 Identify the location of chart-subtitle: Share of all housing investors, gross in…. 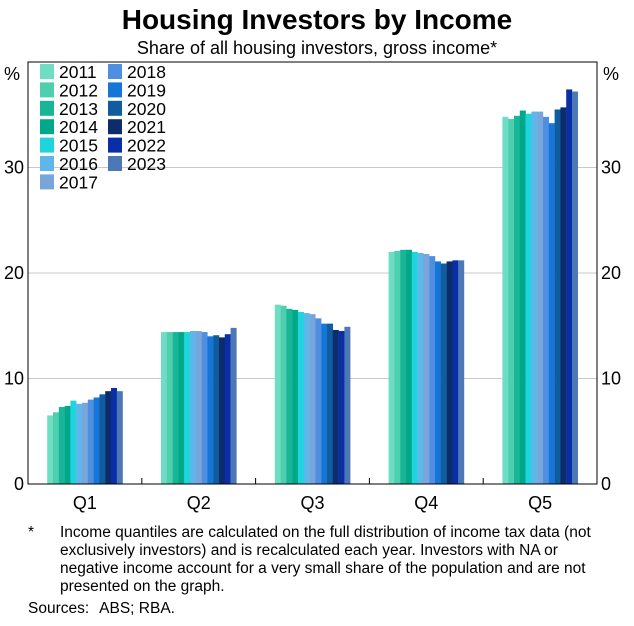
(317, 48).